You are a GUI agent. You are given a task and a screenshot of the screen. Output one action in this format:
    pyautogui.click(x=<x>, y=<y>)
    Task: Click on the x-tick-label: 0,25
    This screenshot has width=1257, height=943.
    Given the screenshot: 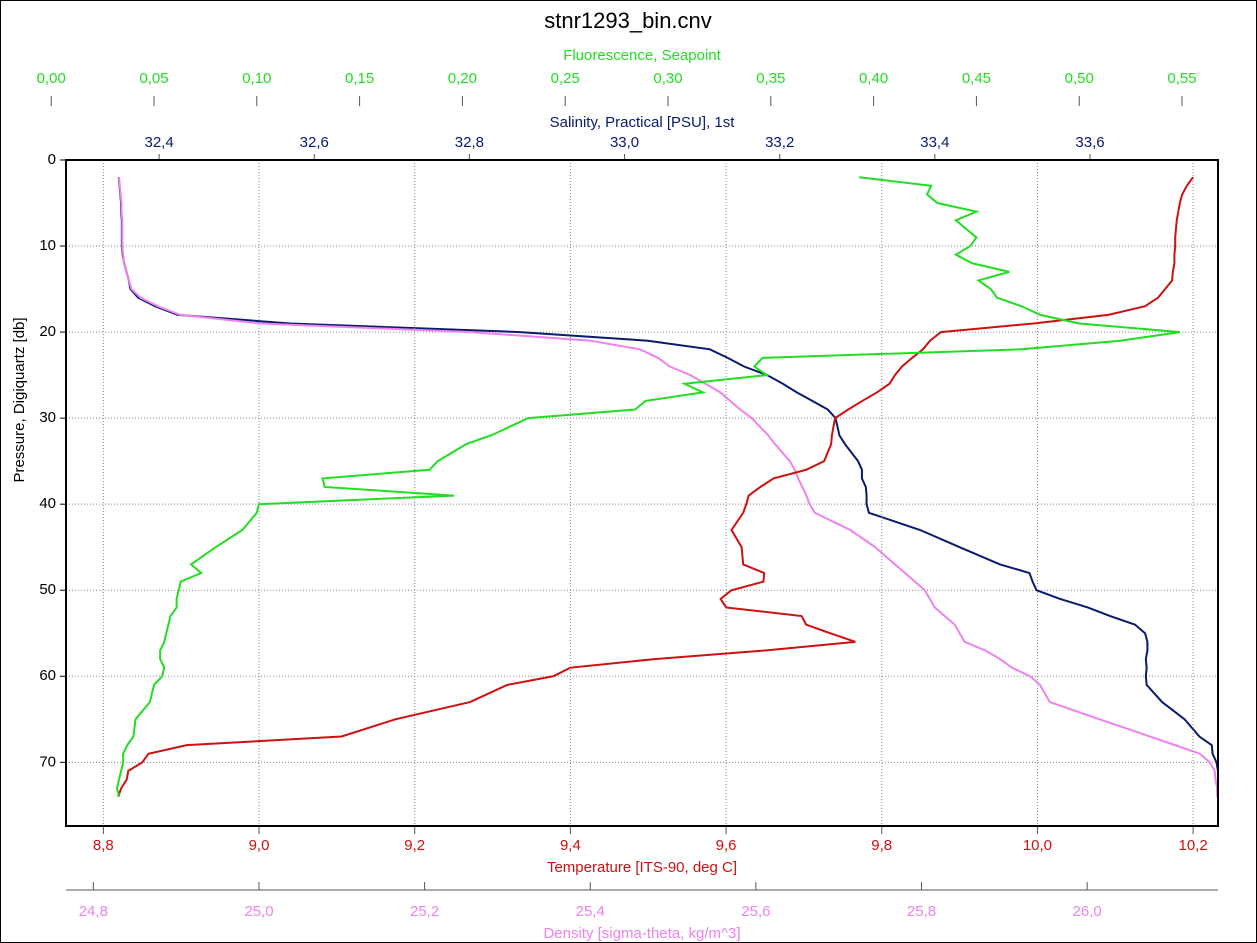 What is the action you would take?
    pyautogui.click(x=565, y=78)
    